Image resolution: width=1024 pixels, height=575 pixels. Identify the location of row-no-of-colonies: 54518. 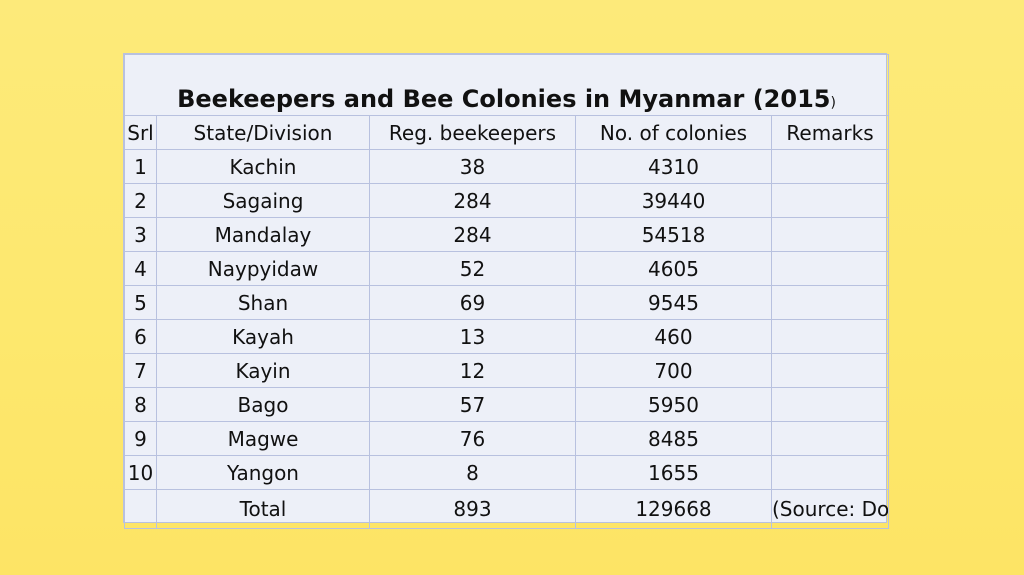
(673, 234).